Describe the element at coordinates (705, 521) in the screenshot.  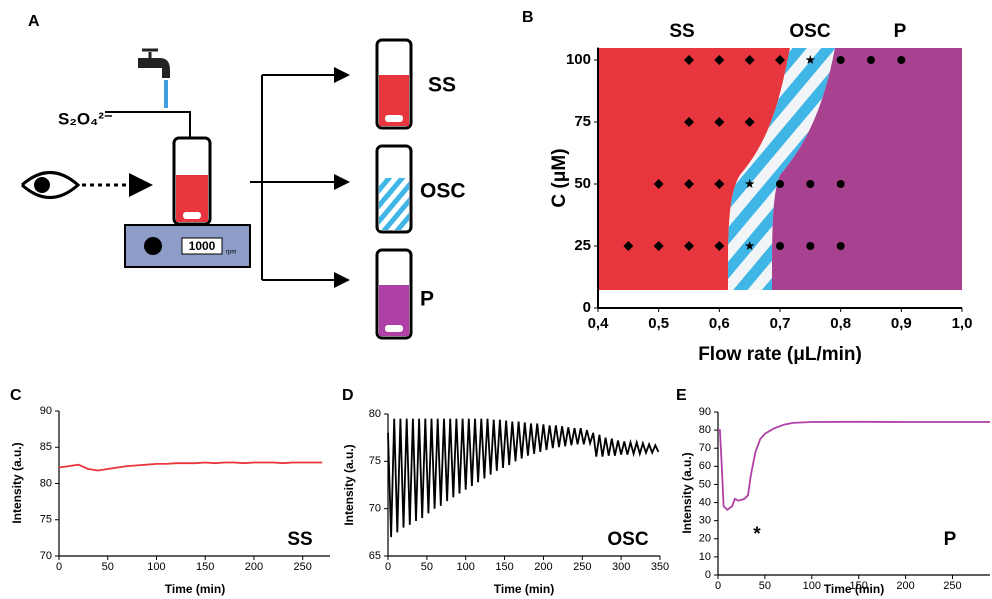
I see `y-tick-label: 30` at that location.